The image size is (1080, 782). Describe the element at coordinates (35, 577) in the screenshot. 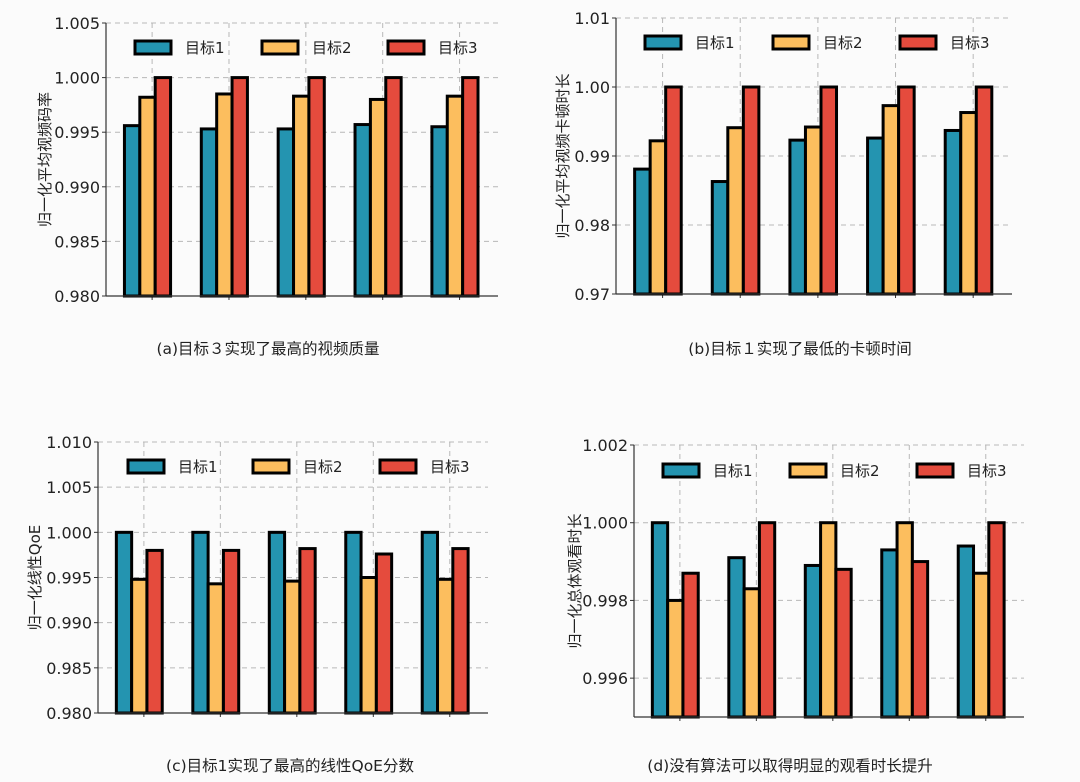

I see `y-axis-label: 归一化线性QoE` at that location.